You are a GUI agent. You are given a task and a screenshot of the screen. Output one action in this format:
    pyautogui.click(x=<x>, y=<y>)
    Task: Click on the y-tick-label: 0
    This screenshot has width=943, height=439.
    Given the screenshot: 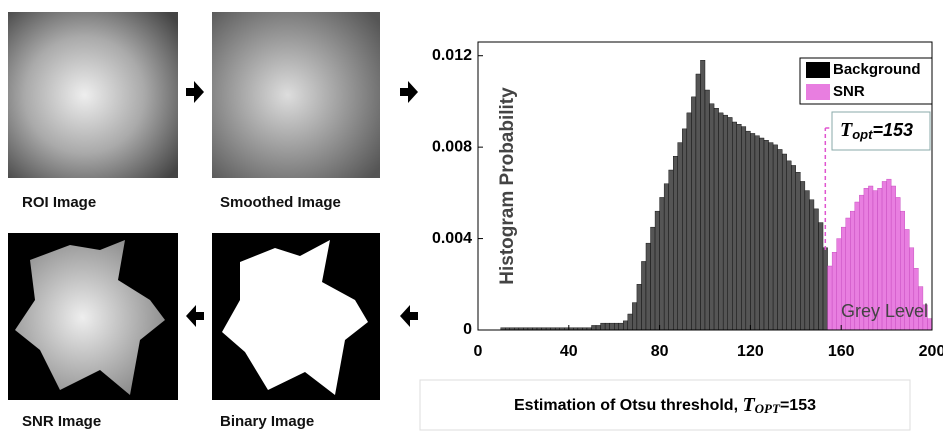 What is the action you would take?
    pyautogui.click(x=467, y=329)
    